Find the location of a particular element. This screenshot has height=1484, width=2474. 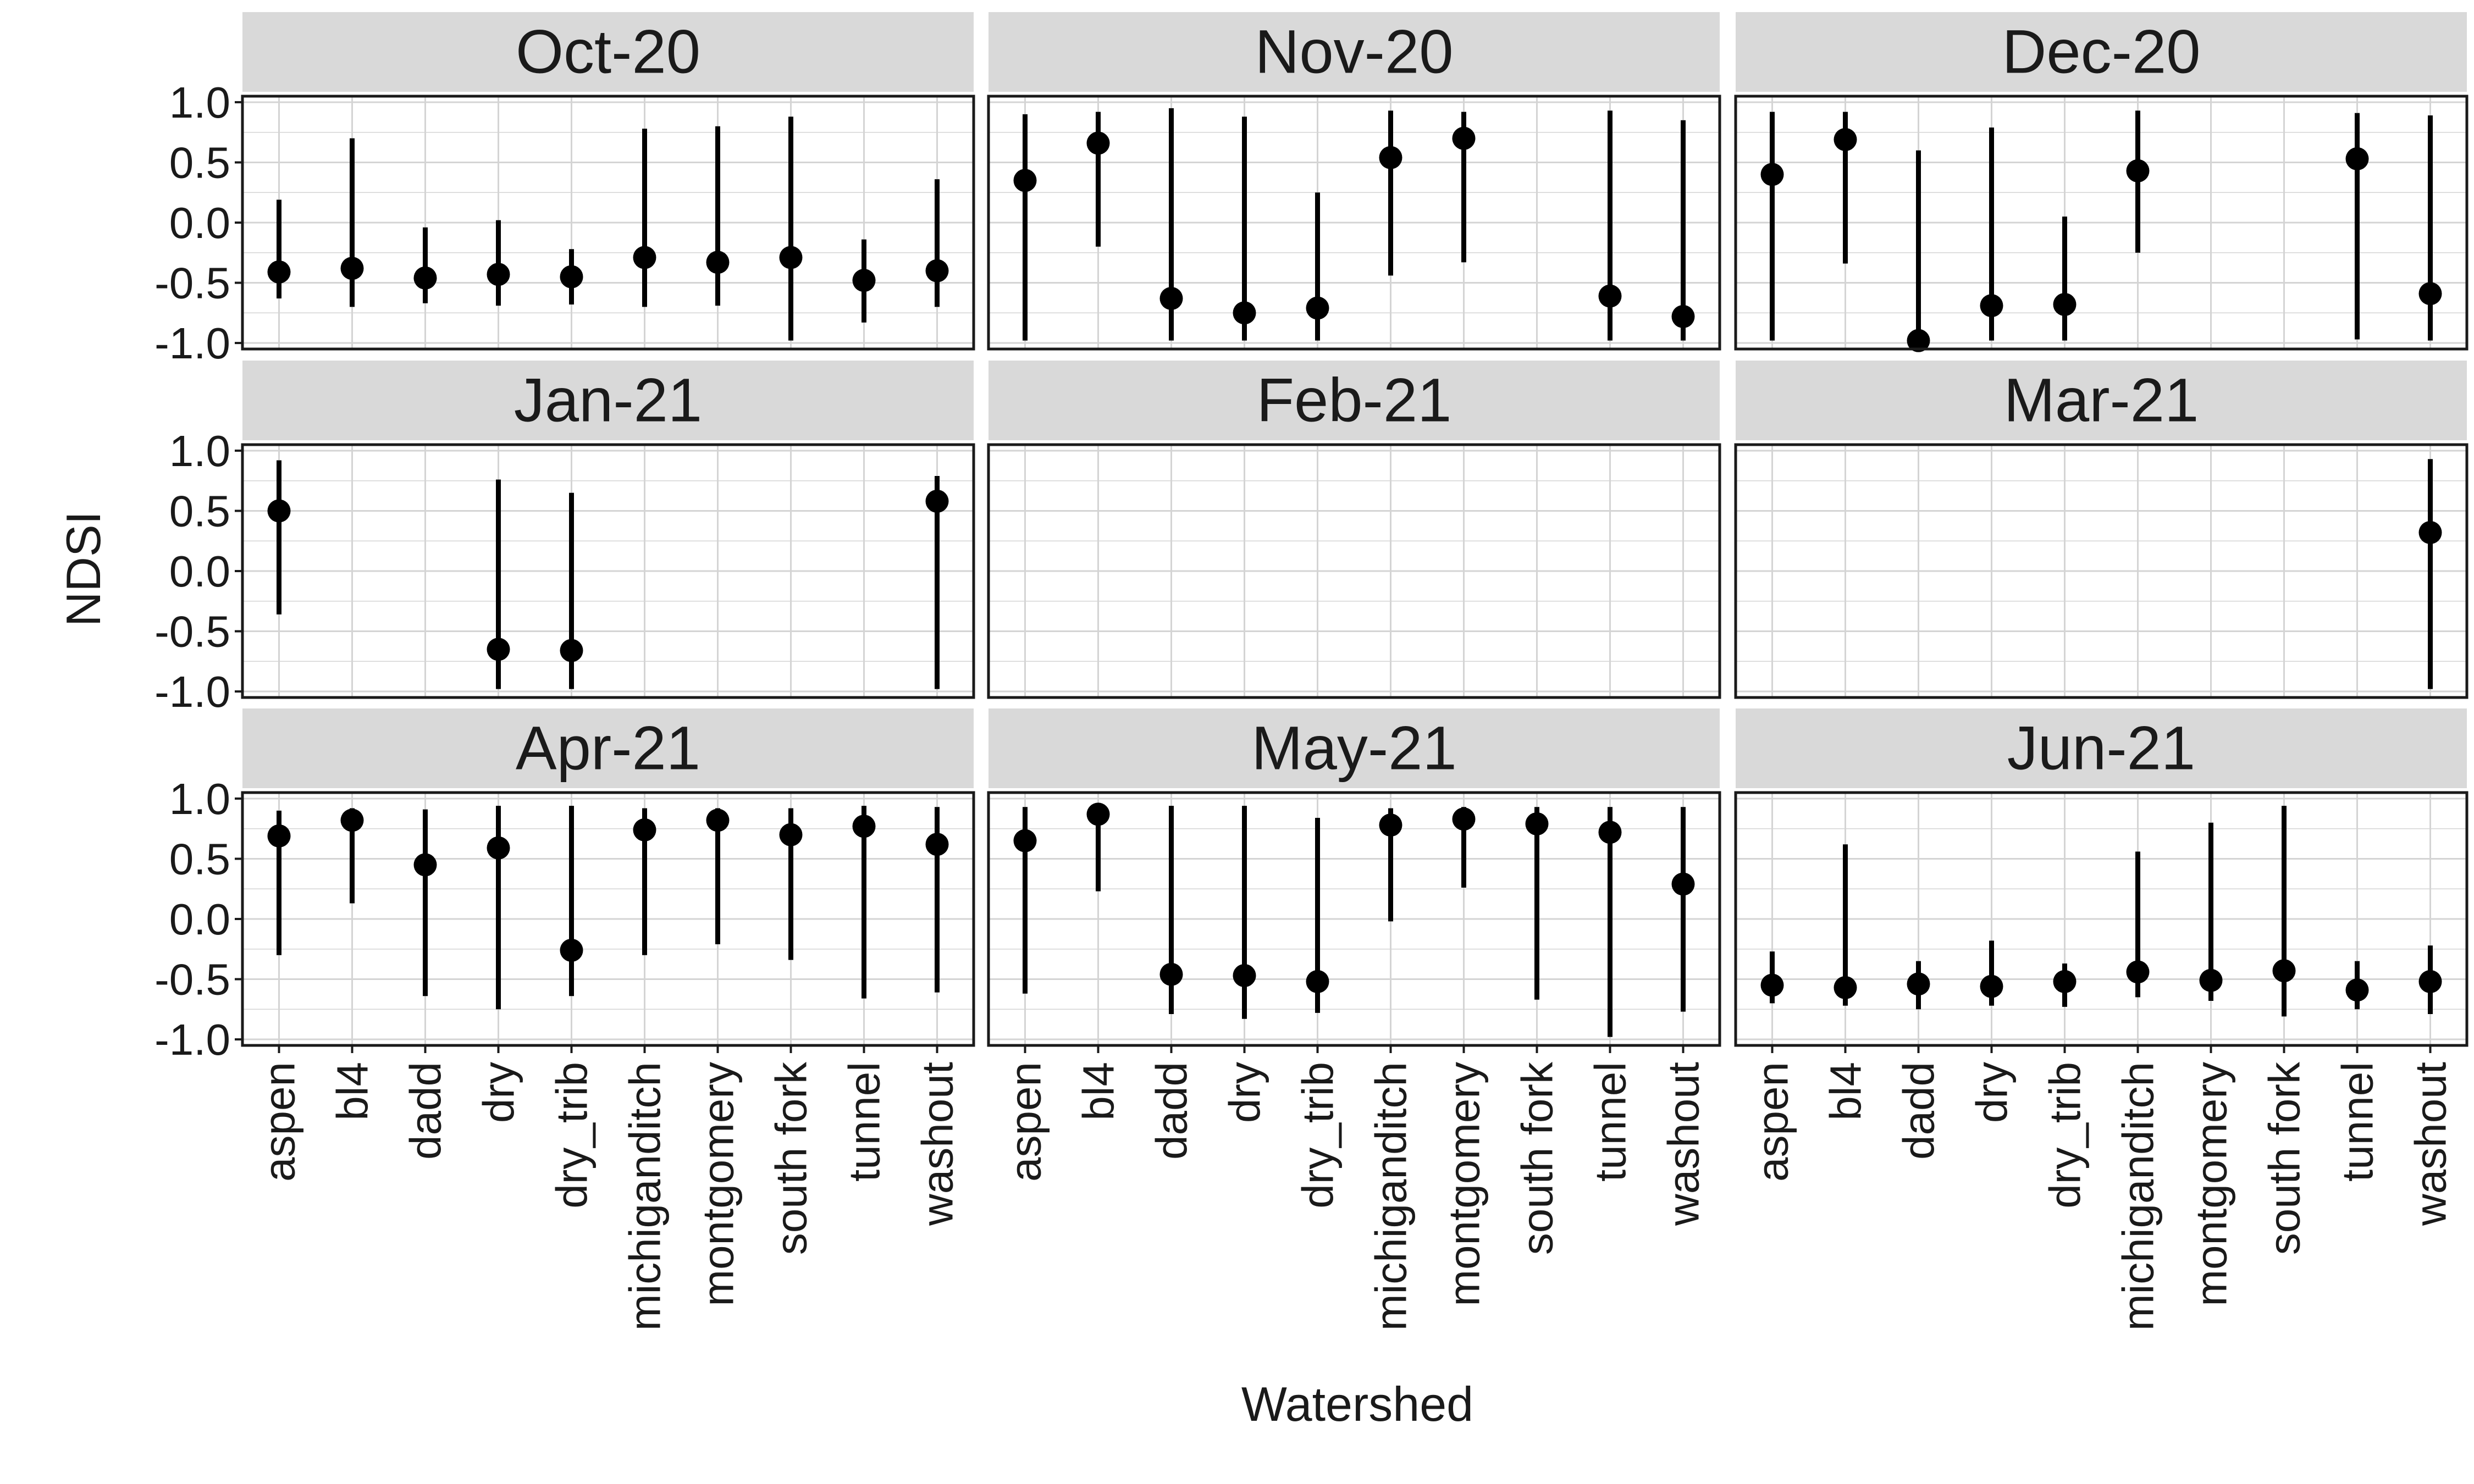

facet-panel-1: Nov-20 is located at coordinates (1354, 181).